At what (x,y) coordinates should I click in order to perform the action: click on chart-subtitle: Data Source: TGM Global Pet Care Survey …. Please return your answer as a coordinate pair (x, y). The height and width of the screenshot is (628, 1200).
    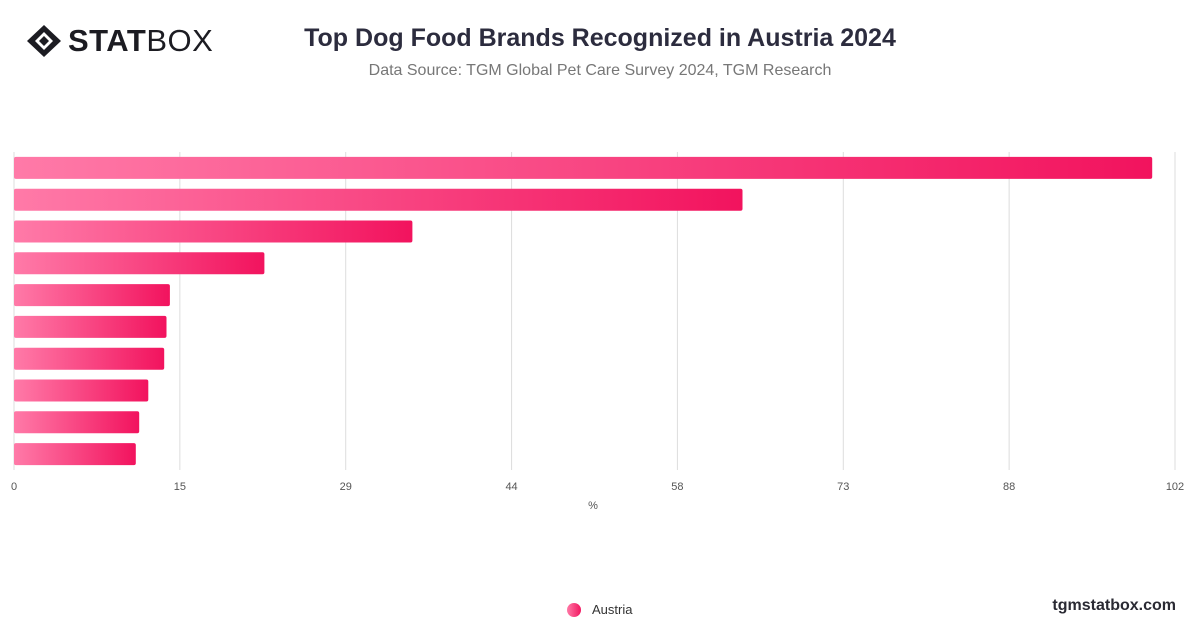
    Looking at the image, I should click on (600, 70).